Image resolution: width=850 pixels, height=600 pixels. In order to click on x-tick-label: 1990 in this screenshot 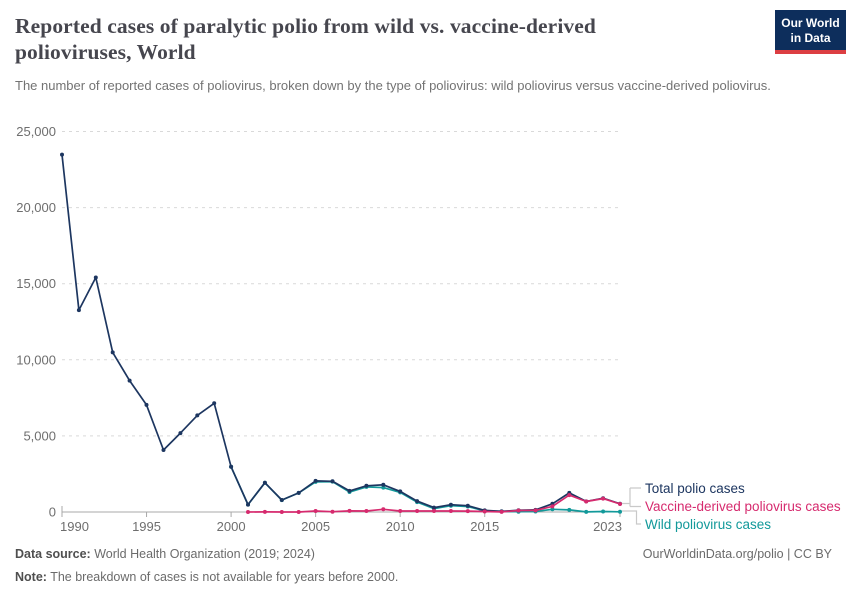, I will do `click(74, 526)`.